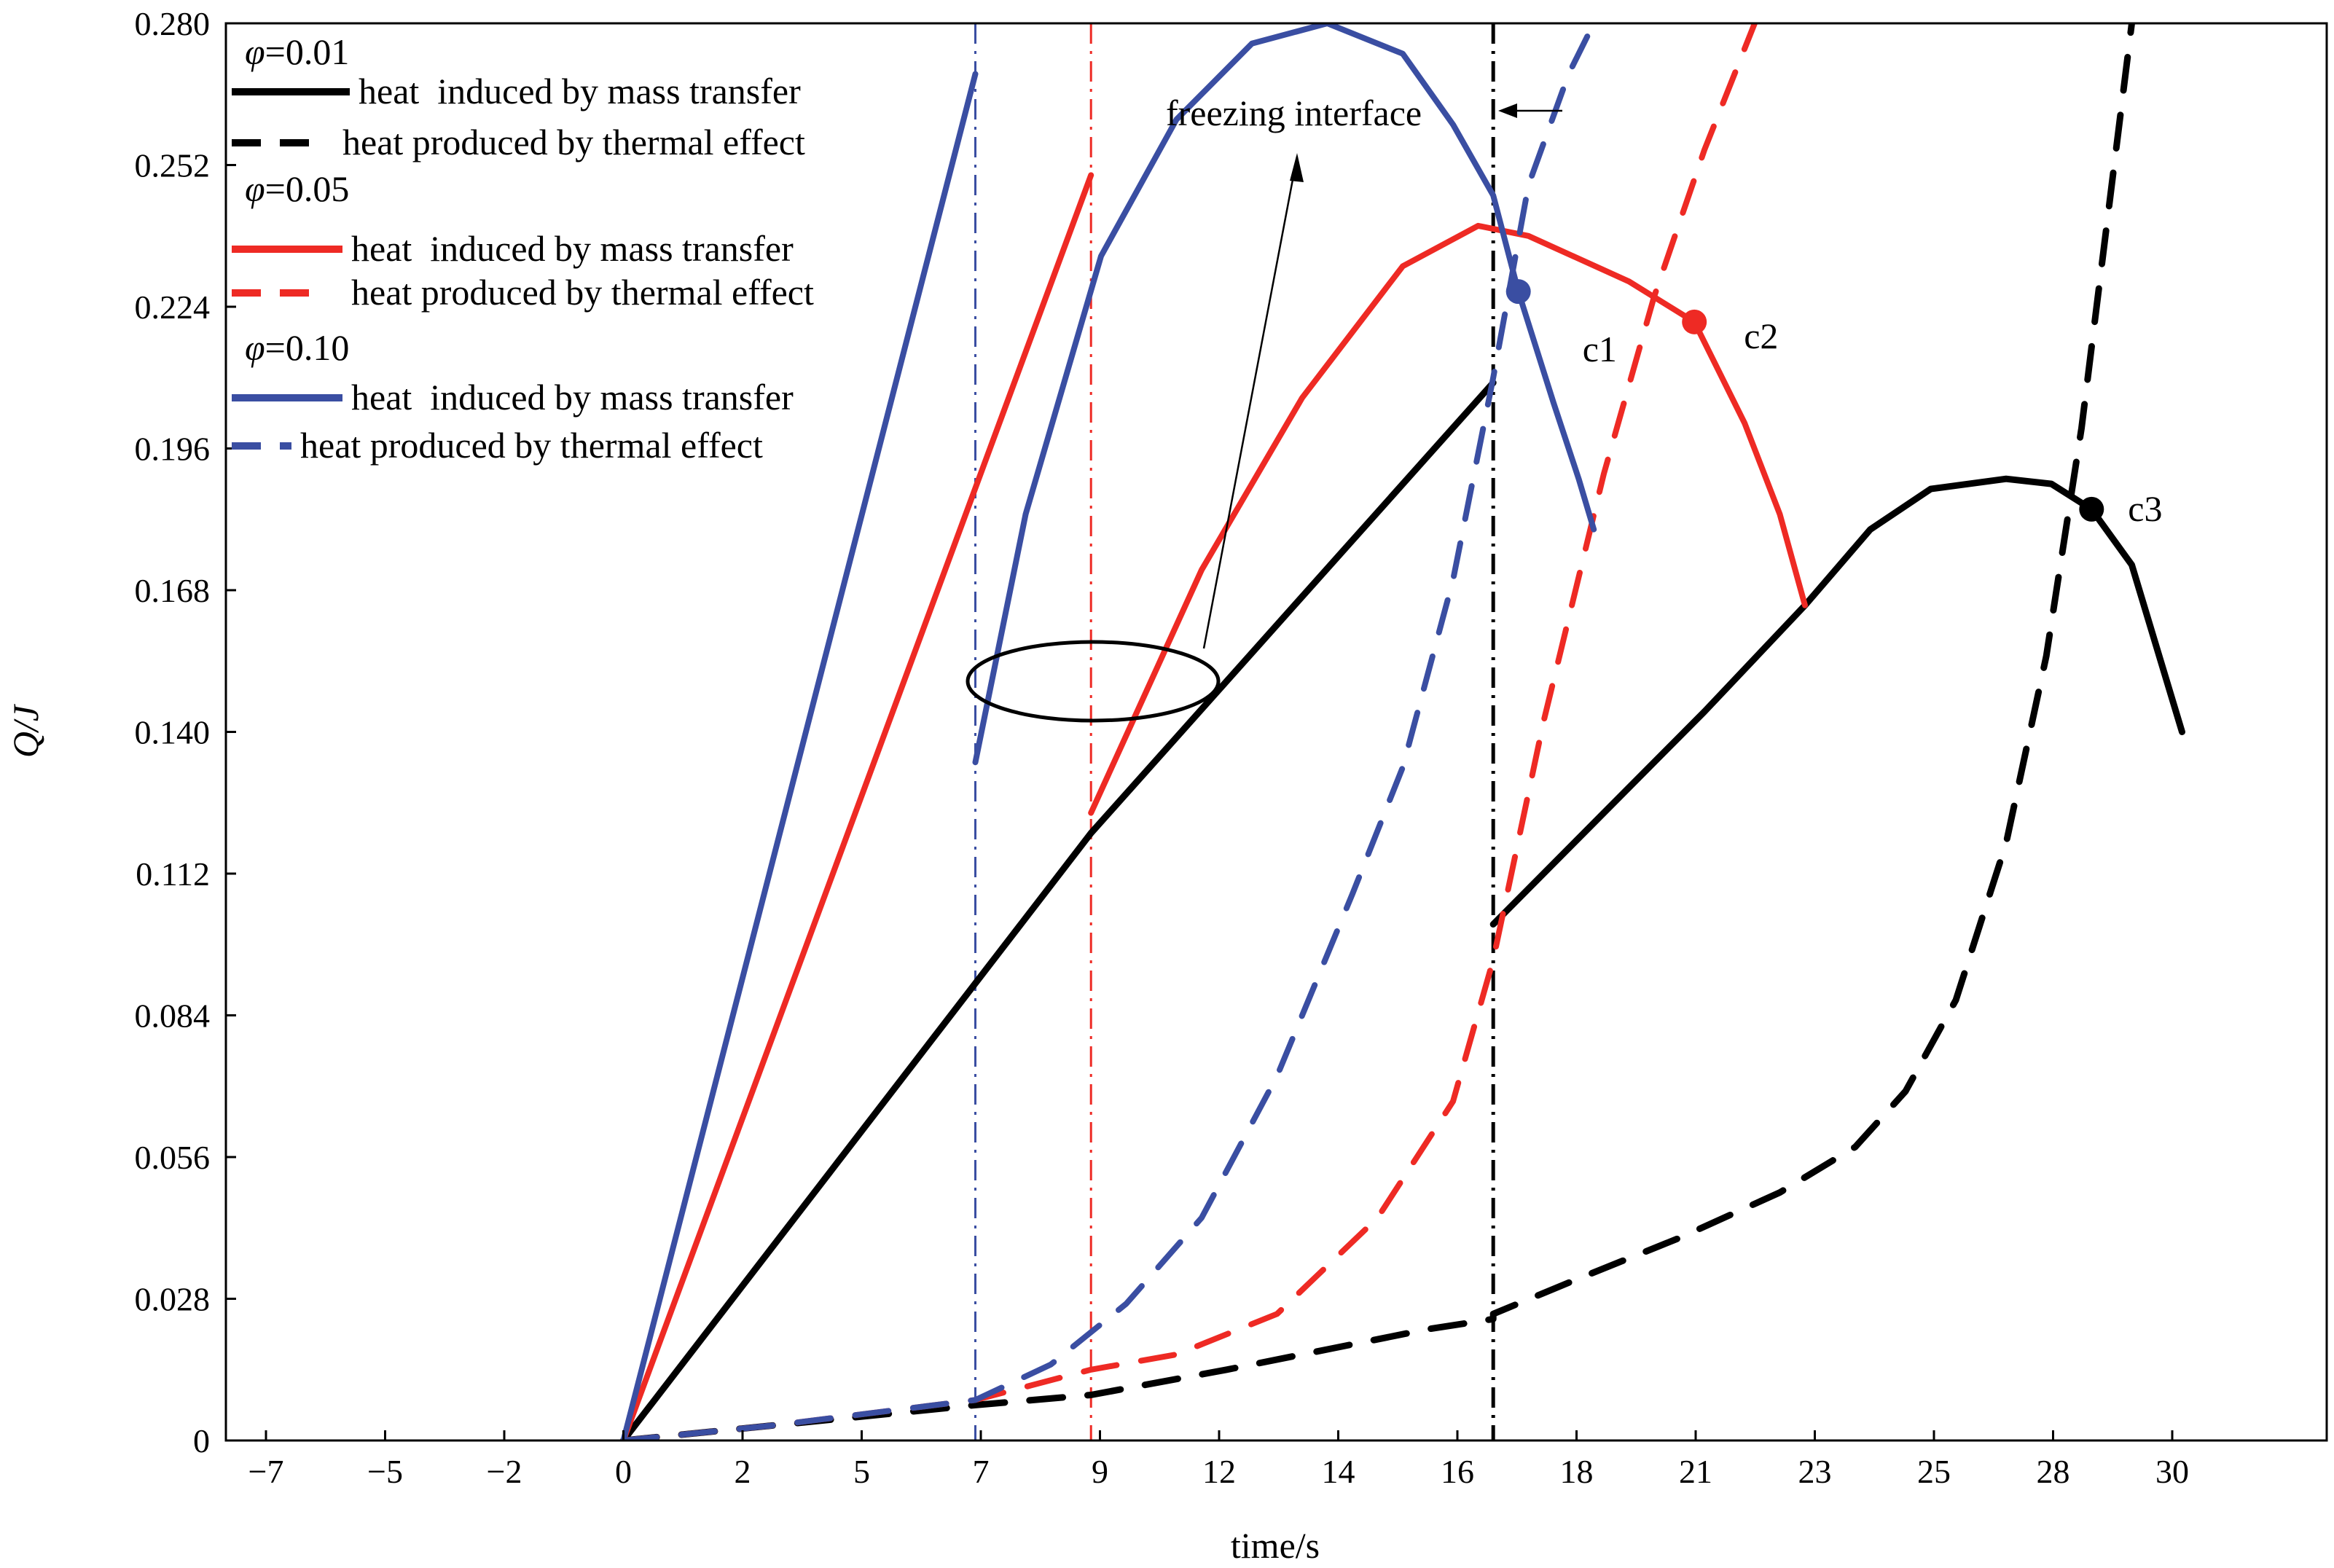 The image size is (2334, 1568). What do you see at coordinates (1338, 1471) in the screenshot?
I see `x-tick-label: 14` at bounding box center [1338, 1471].